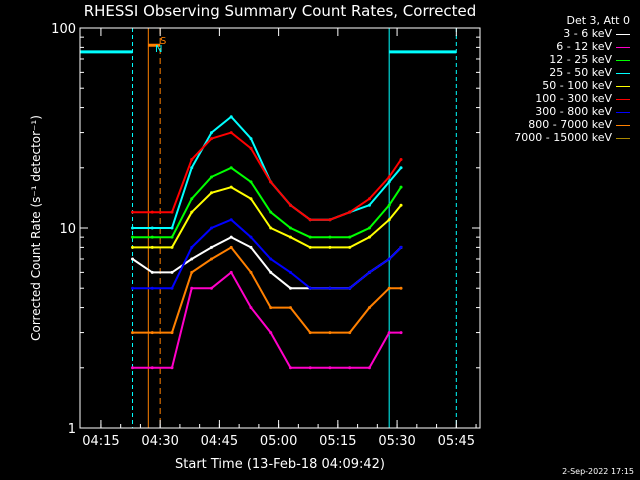  I want to click on legend-entry: 12 - 25 keV, so click(589, 59).